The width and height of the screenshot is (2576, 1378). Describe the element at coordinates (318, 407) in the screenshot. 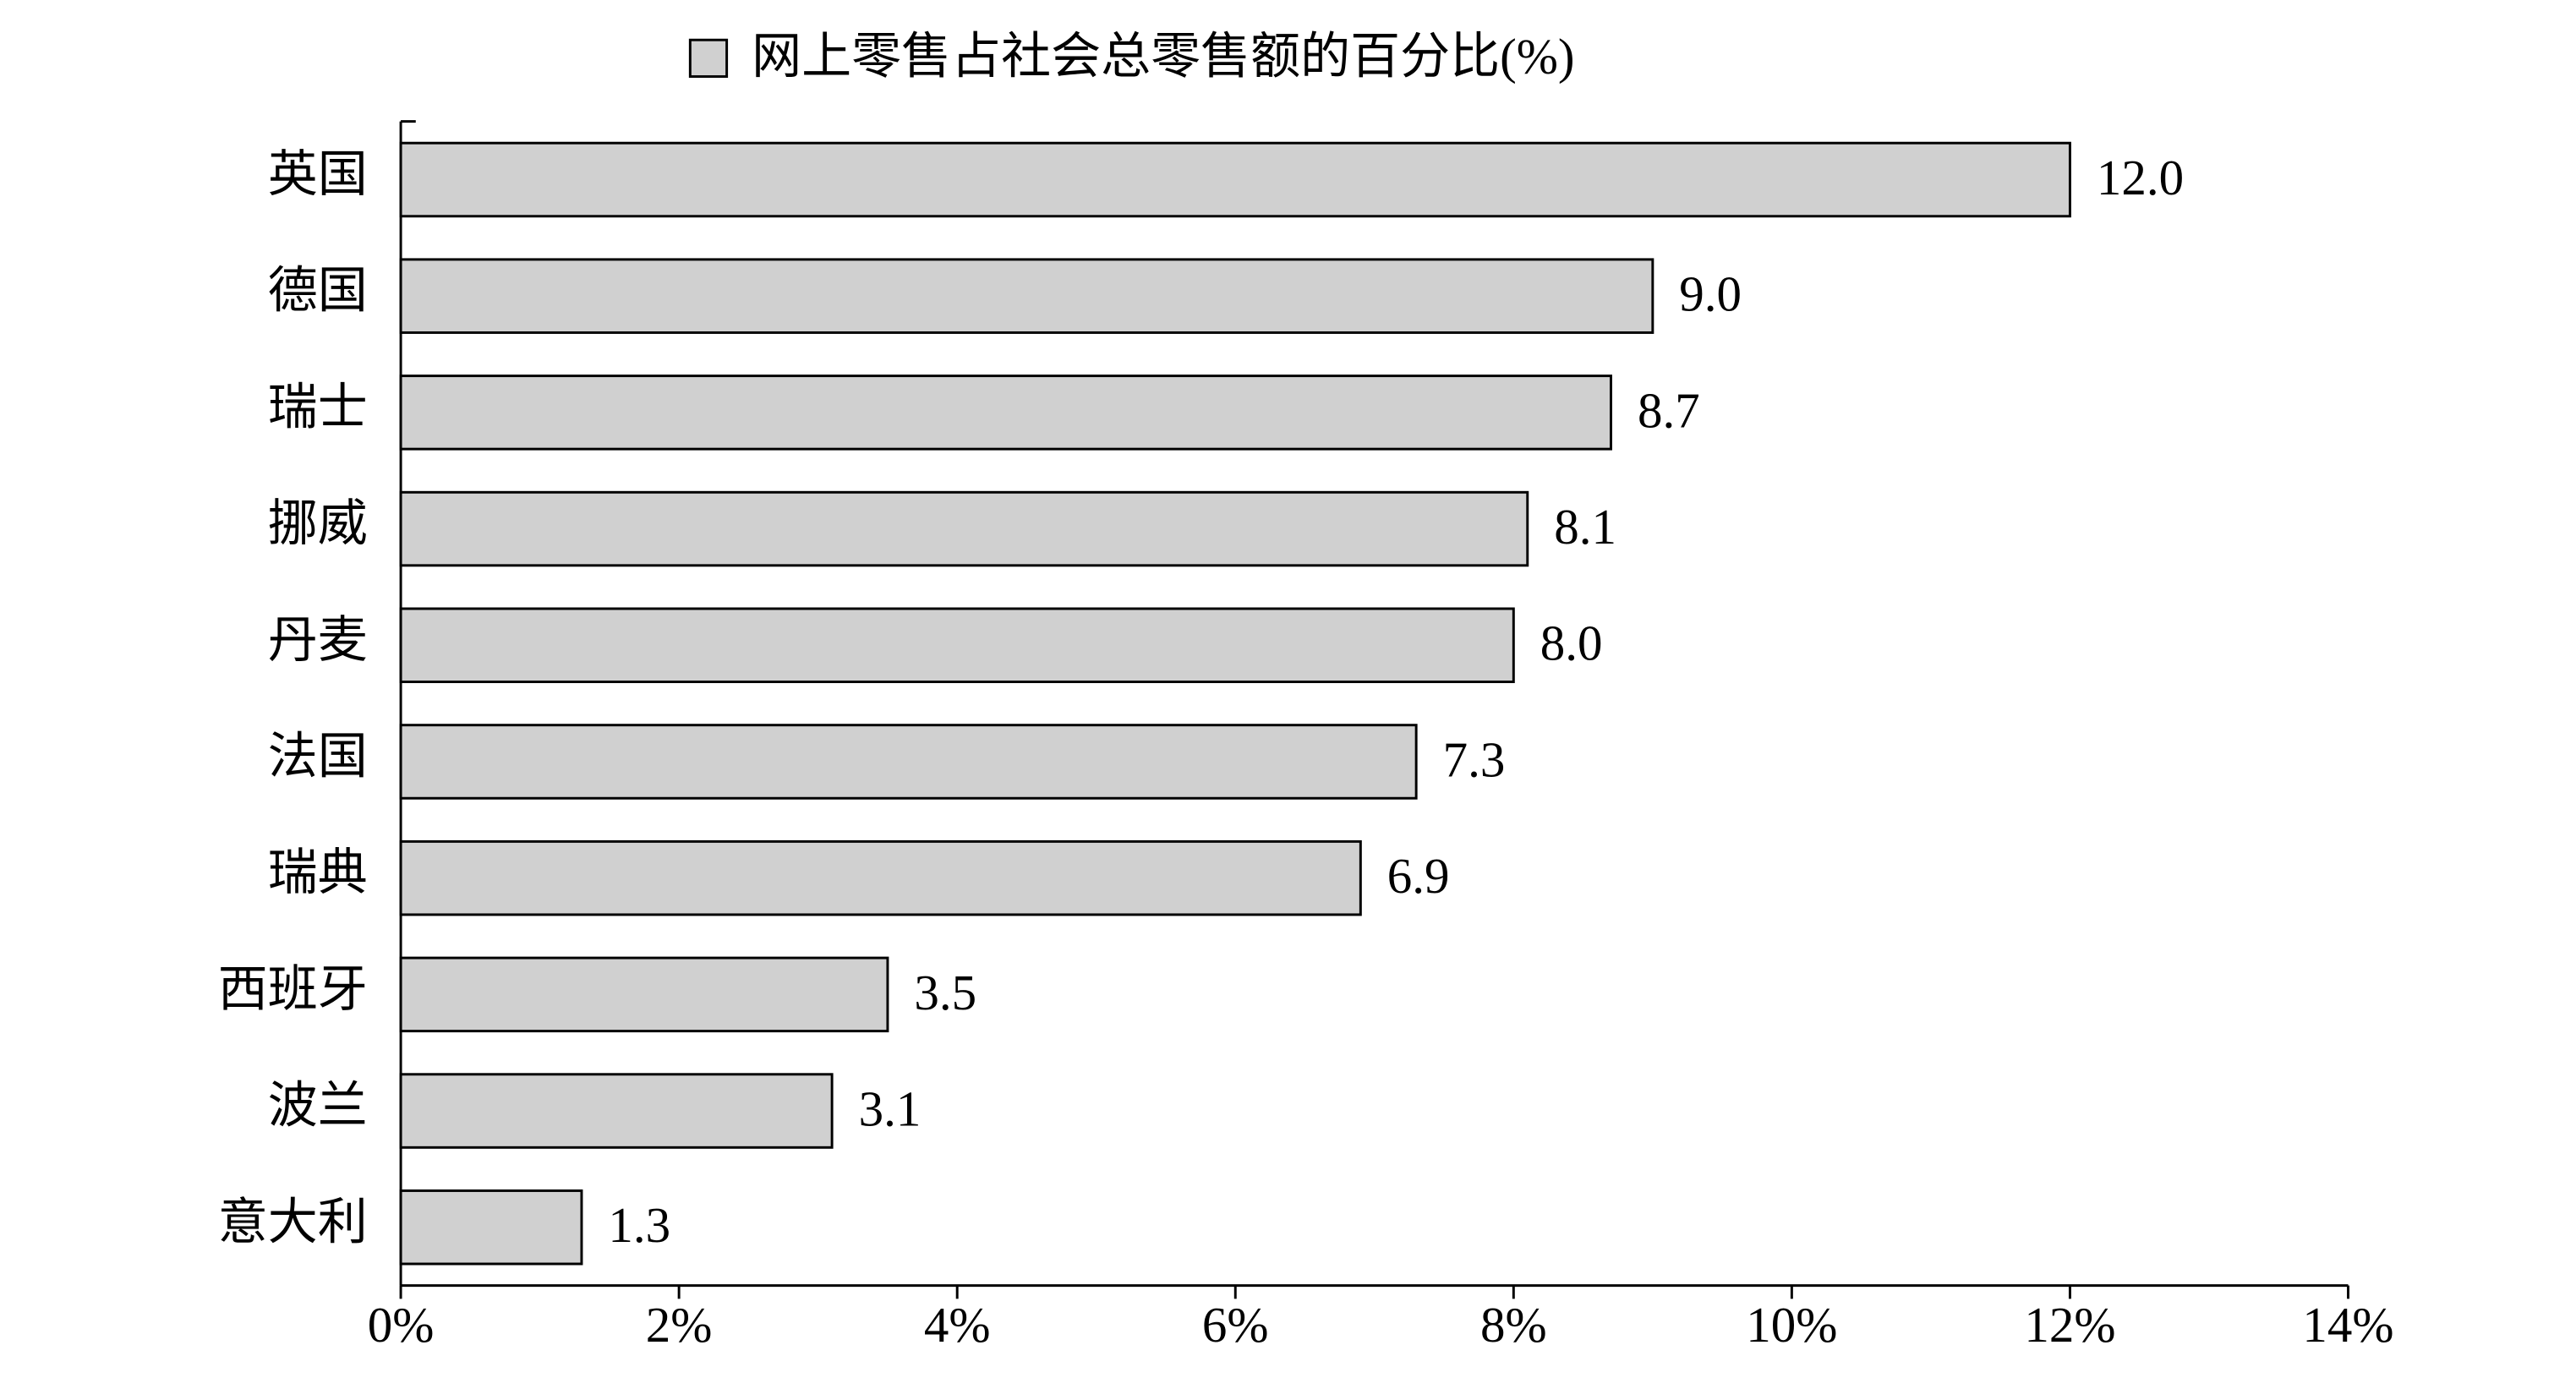

I see `y-tick-label: 瑞士` at that location.